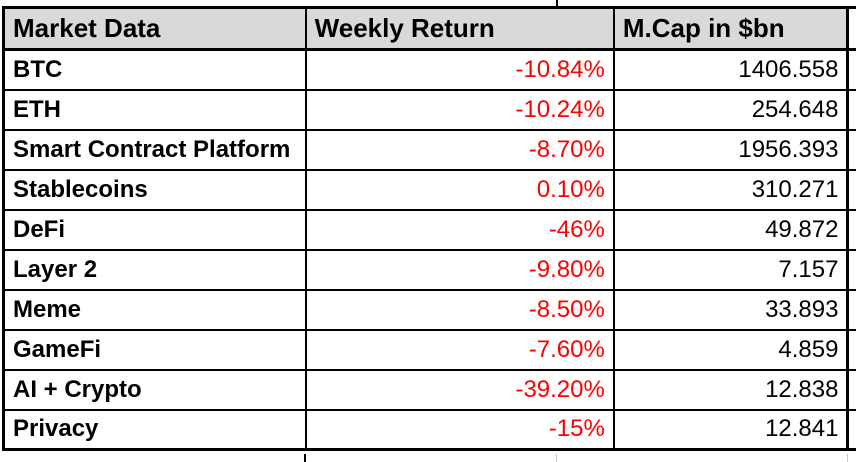  I want to click on gridline-fragment-top, so click(557, 3).